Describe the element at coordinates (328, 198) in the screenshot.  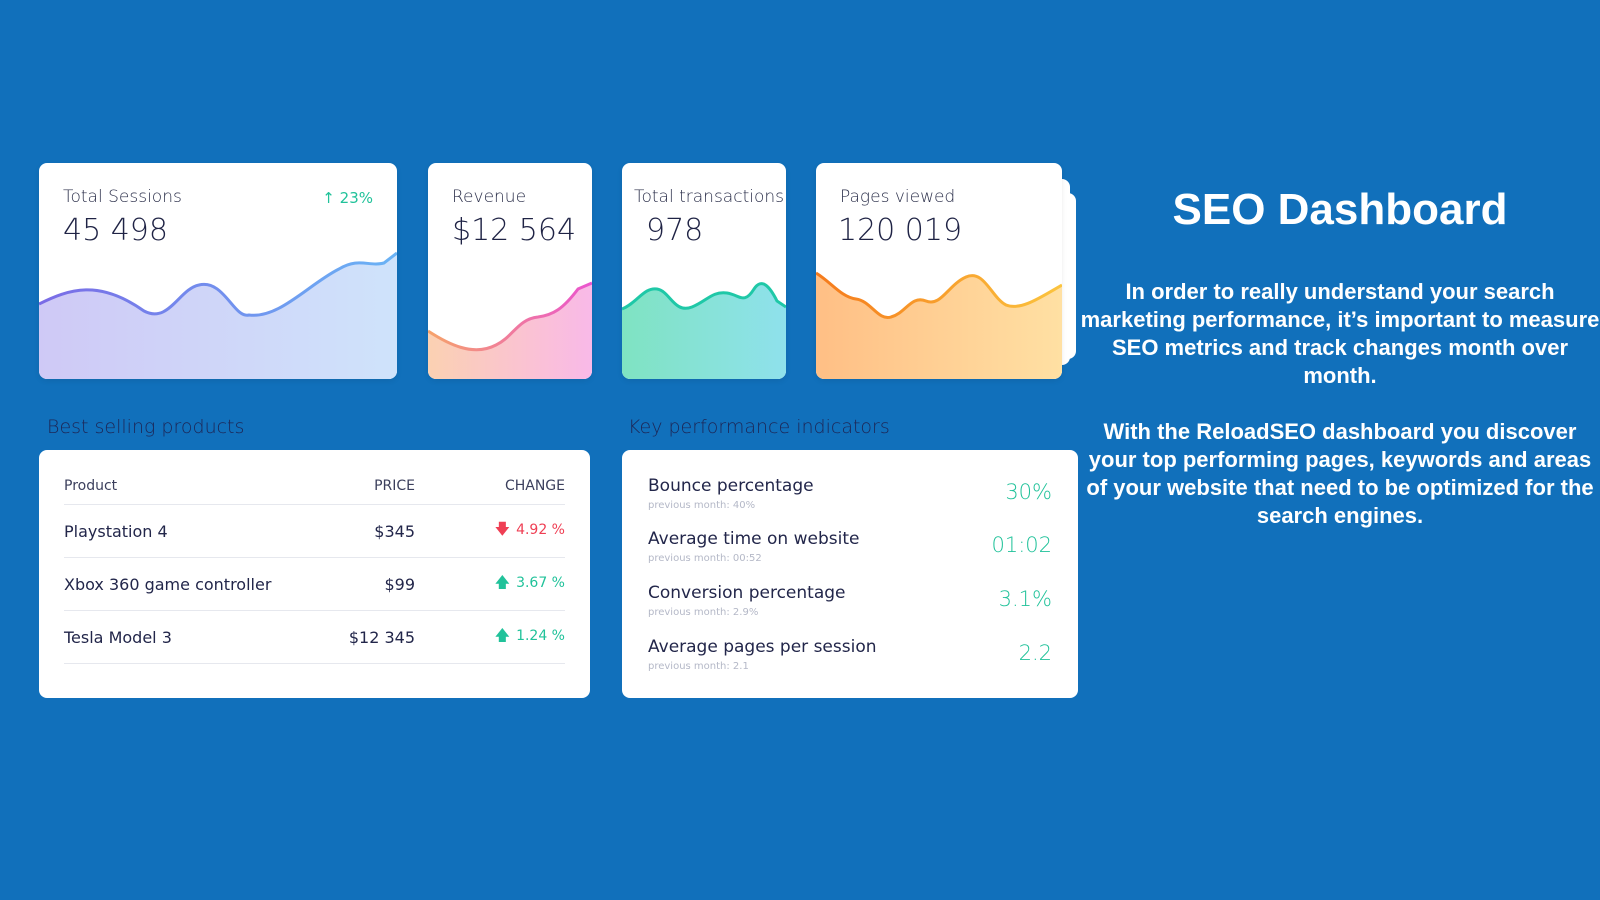
I see `arrow-up-icon: ↑` at that location.